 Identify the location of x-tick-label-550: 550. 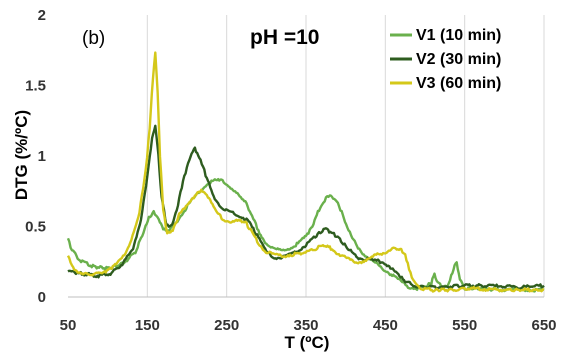
(464, 325).